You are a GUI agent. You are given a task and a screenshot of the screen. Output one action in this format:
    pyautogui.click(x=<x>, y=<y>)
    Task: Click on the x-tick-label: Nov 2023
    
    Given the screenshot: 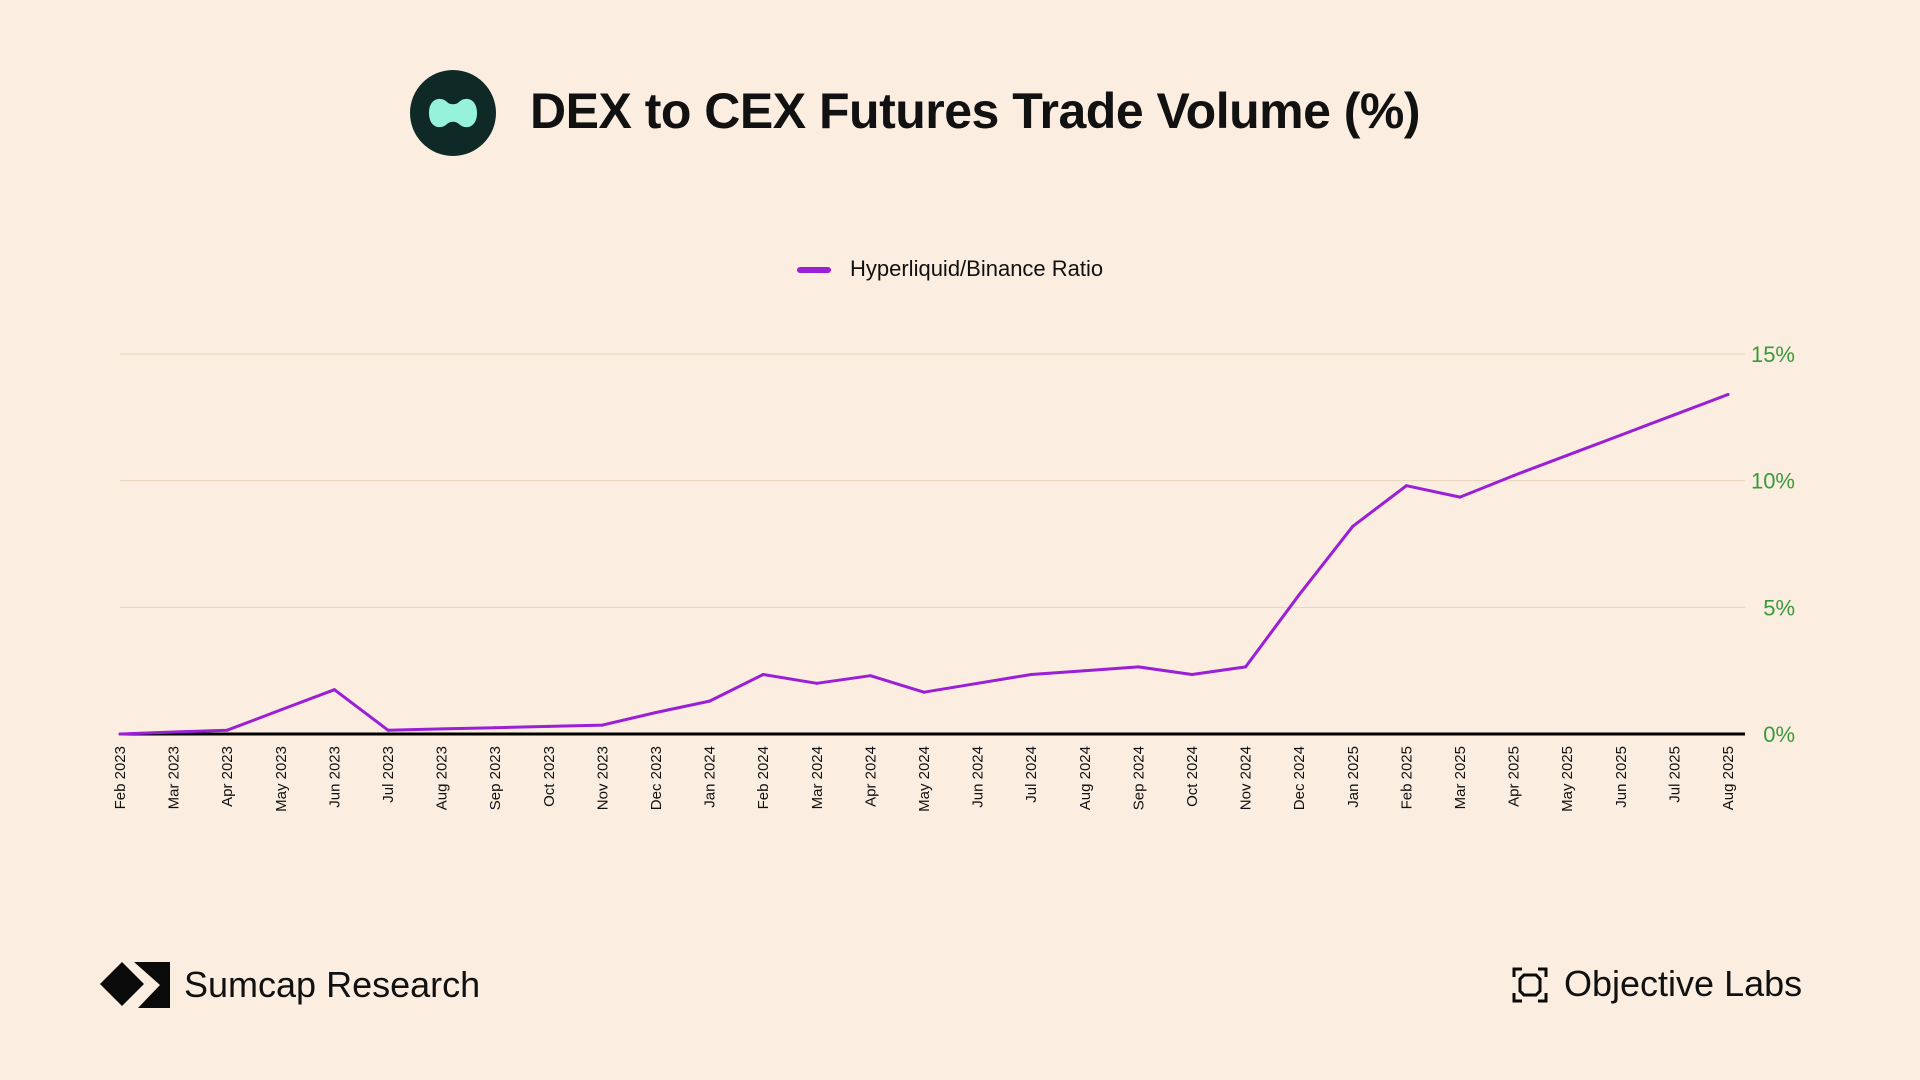 What is the action you would take?
    pyautogui.click(x=602, y=778)
    